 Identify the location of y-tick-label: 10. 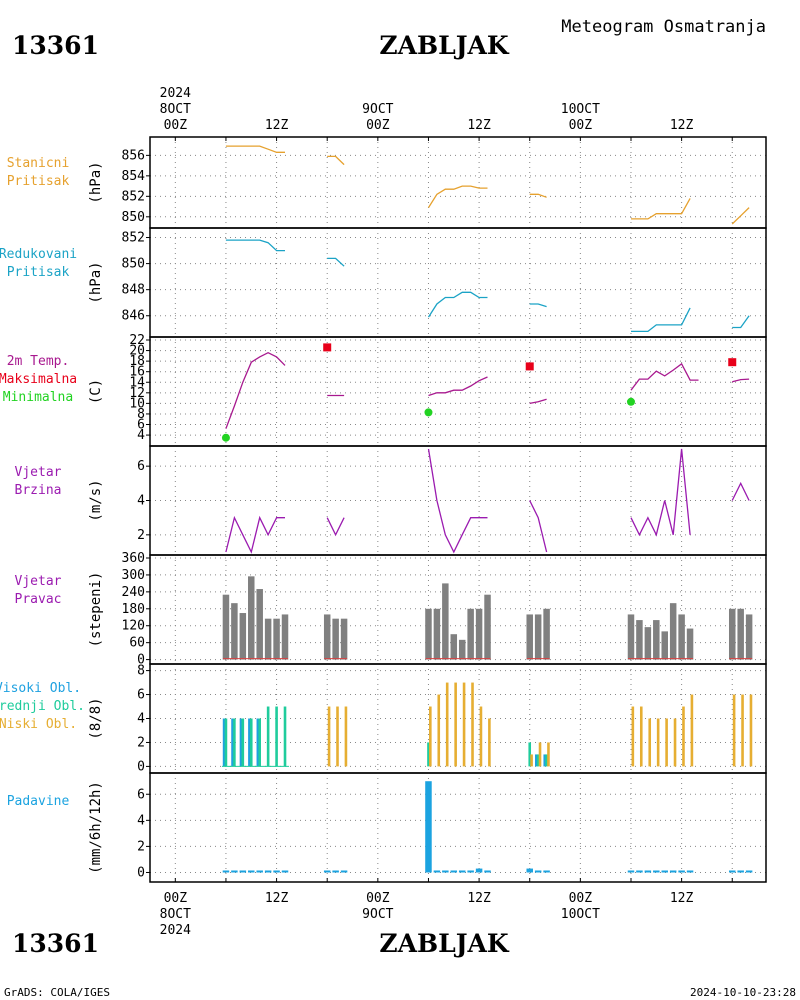
(137, 403).